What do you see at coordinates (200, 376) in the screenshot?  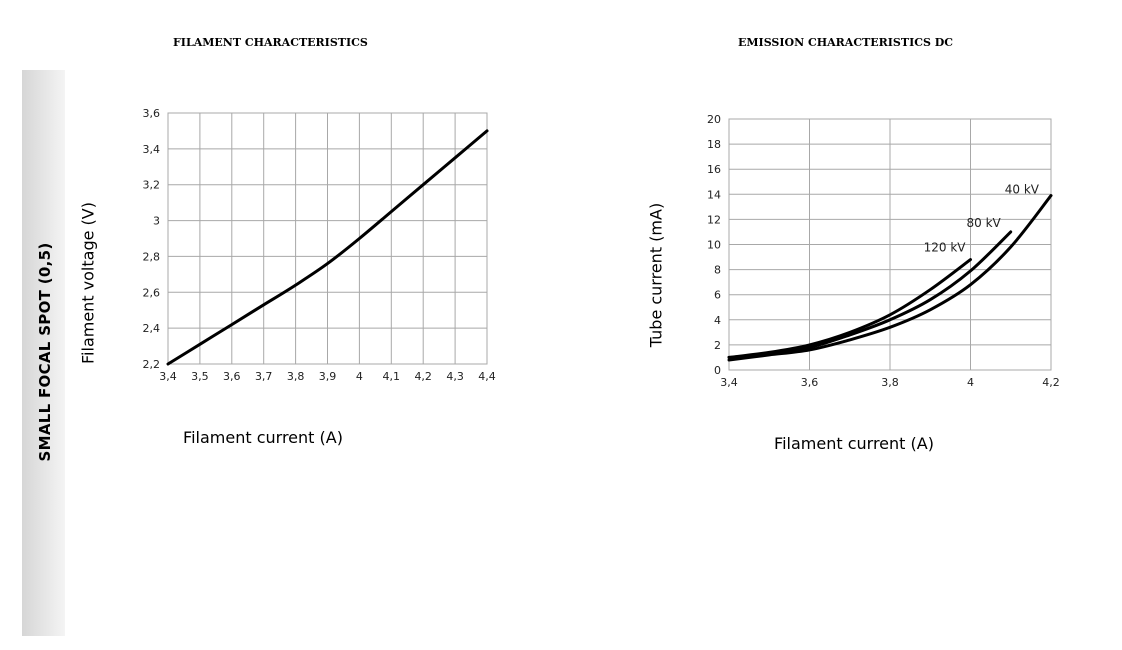 I see `x-tick-label: 3,5` at bounding box center [200, 376].